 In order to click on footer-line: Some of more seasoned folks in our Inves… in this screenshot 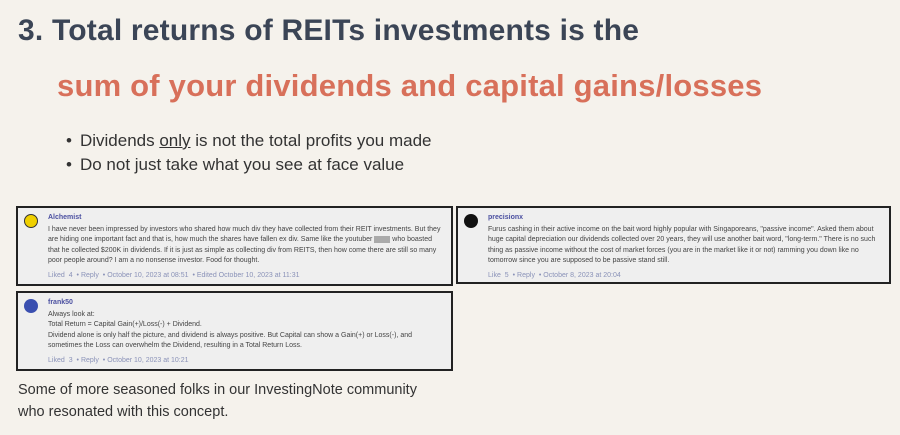, I will do `click(217, 390)`.